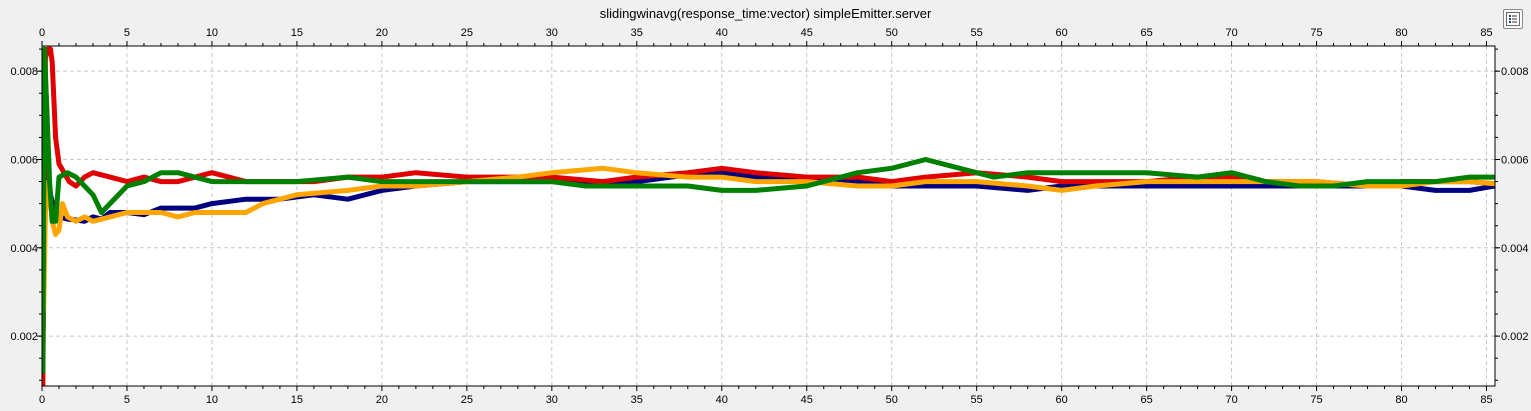 The height and width of the screenshot is (411, 1531). I want to click on x-tick-label-bottom: 60, so click(1062, 400).